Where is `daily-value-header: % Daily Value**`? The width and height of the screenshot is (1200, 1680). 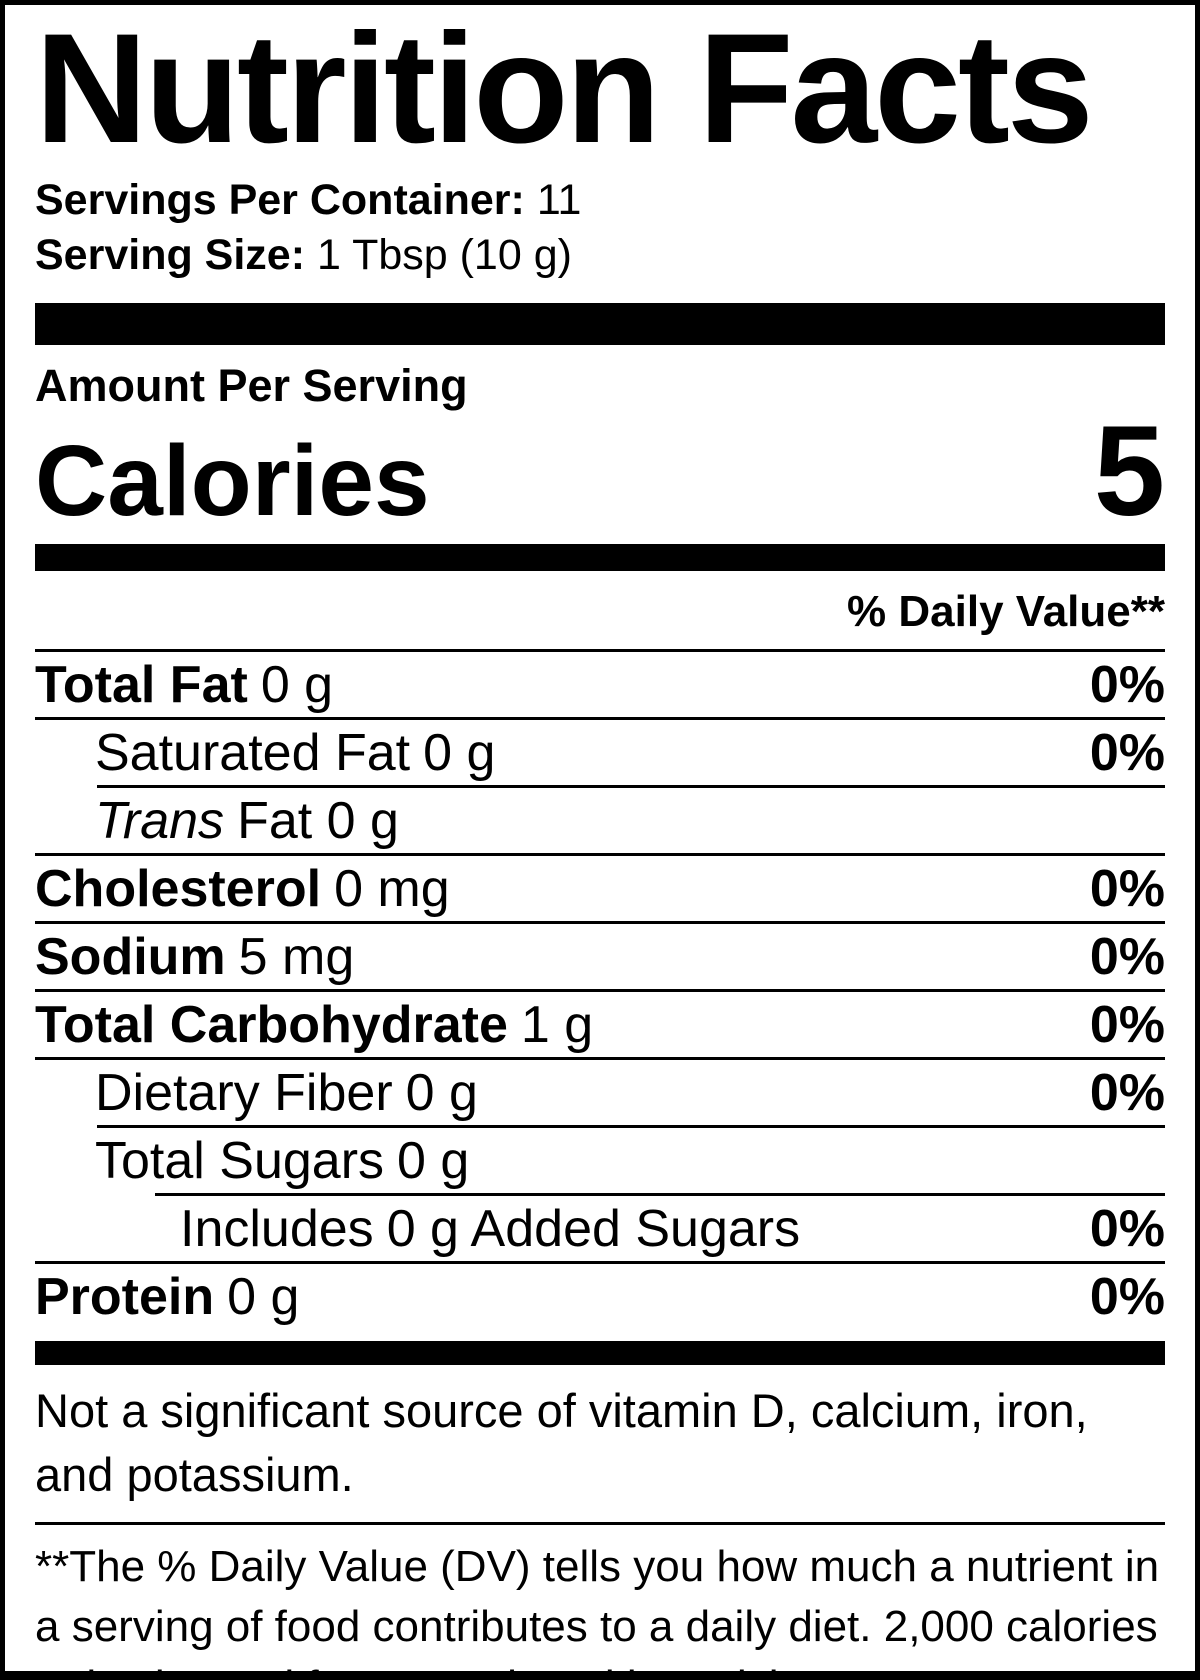
daily-value-header: % Daily Value** is located at coordinates (1006, 612).